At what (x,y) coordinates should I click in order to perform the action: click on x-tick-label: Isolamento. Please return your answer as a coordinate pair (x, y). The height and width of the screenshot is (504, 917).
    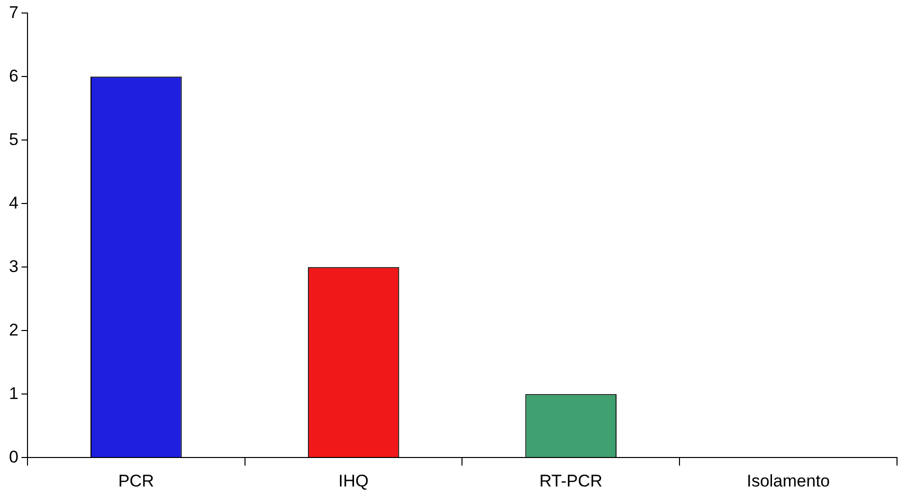
    Looking at the image, I should click on (788, 480).